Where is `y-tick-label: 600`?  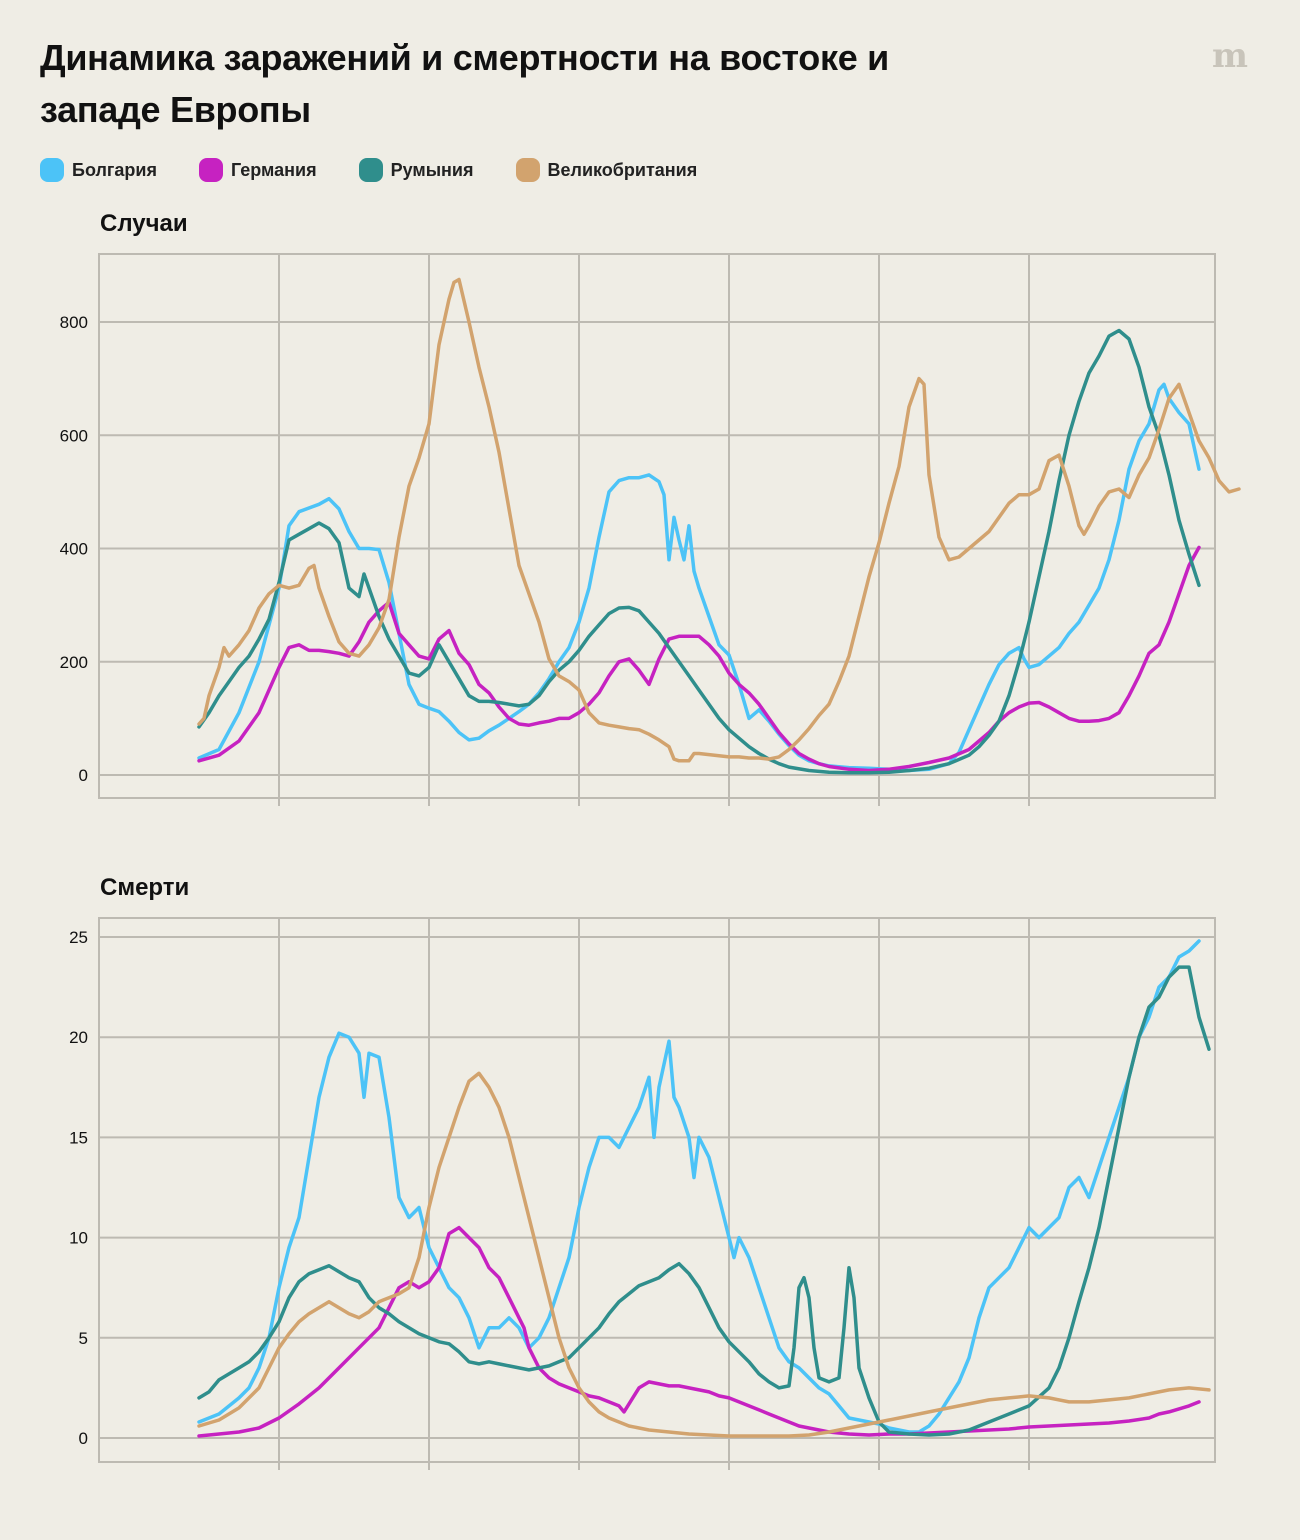 y-tick-label: 600 is located at coordinates (74, 435).